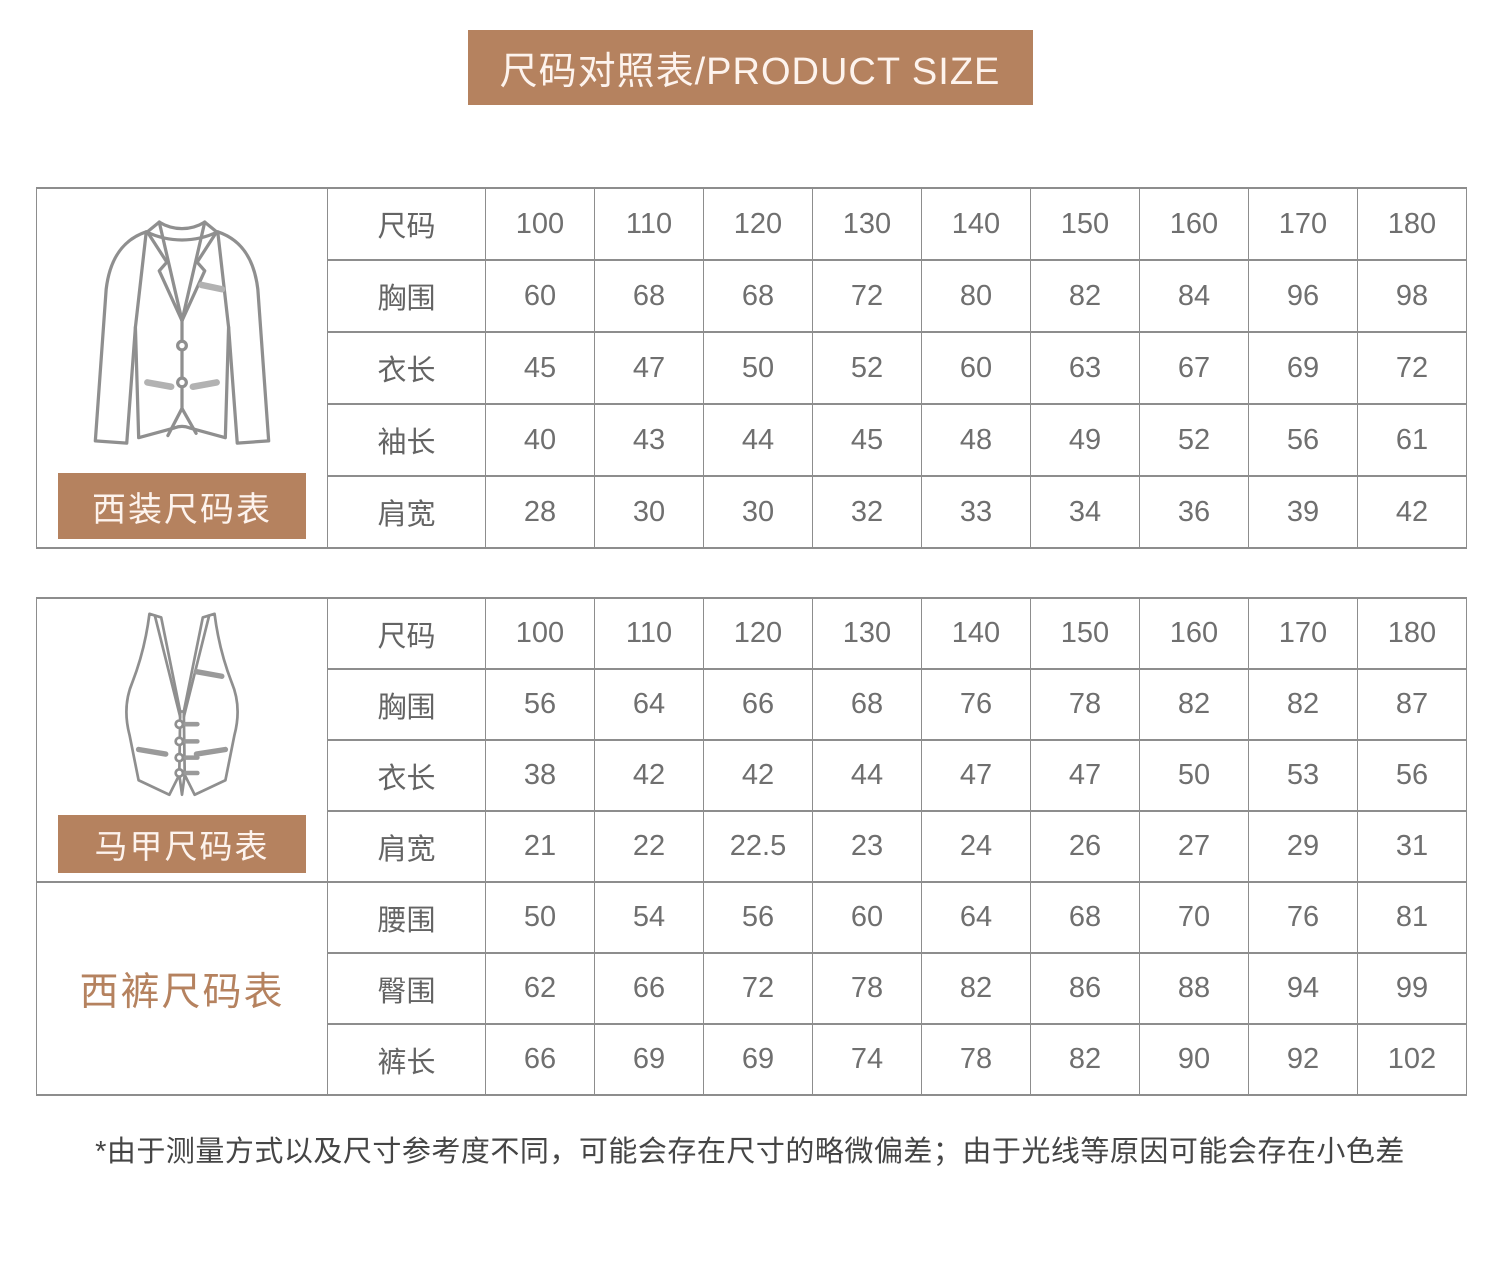 This screenshot has width=1500, height=1283. What do you see at coordinates (867, 846) in the screenshot?
I see `size-value-cell: 23` at bounding box center [867, 846].